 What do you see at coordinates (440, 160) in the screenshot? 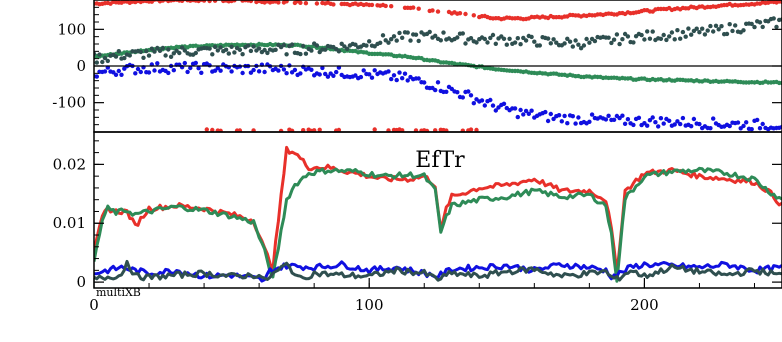
I see `chart-title: EfTr` at bounding box center [440, 160].